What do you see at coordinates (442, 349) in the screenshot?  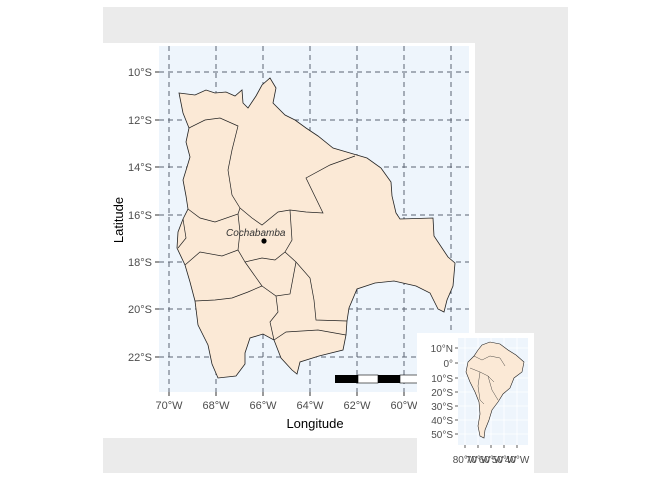 I see `inset-y-tick-label: 10°N` at bounding box center [442, 349].